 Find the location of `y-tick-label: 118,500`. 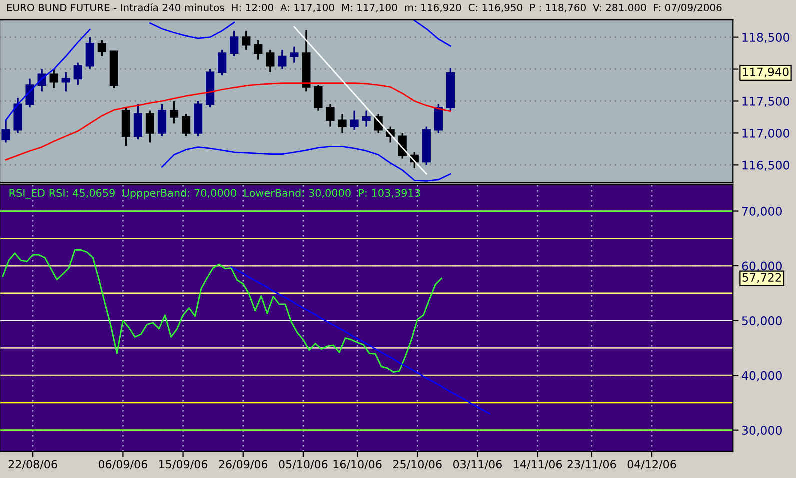

y-tick-label: 118,500 is located at coordinates (766, 38).